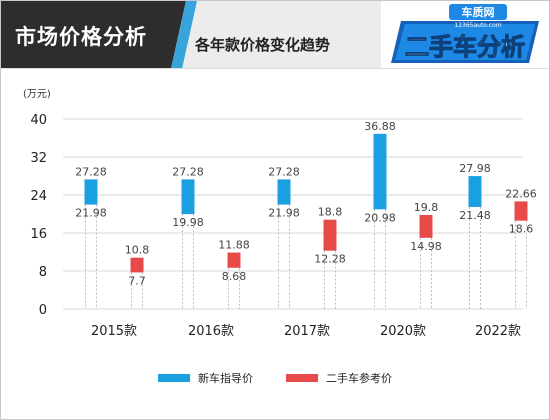  I want to click on bar-low-label: 14.98, so click(426, 246).